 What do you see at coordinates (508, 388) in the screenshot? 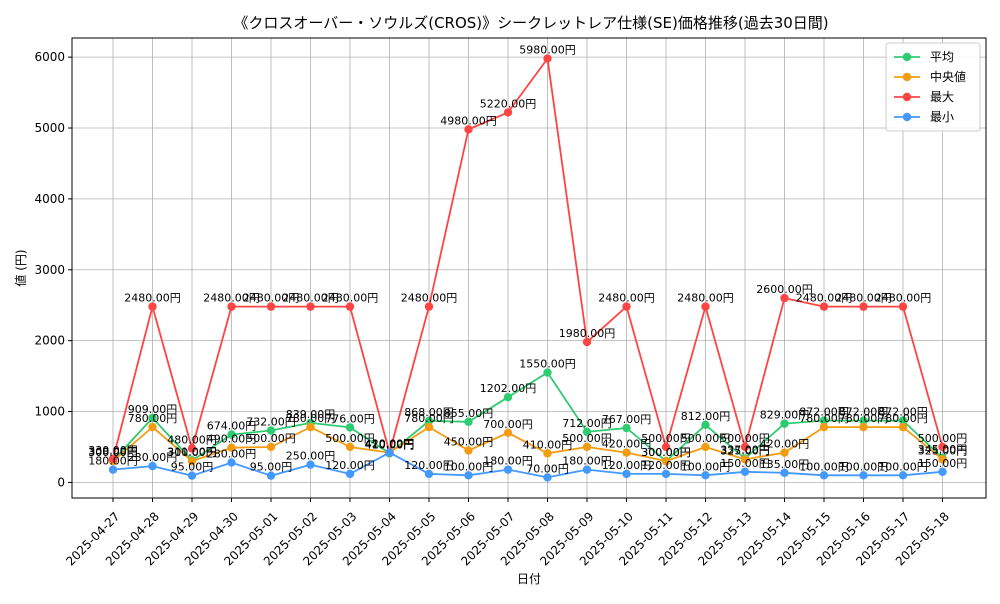
I see `data-label: 1202.00円` at bounding box center [508, 388].